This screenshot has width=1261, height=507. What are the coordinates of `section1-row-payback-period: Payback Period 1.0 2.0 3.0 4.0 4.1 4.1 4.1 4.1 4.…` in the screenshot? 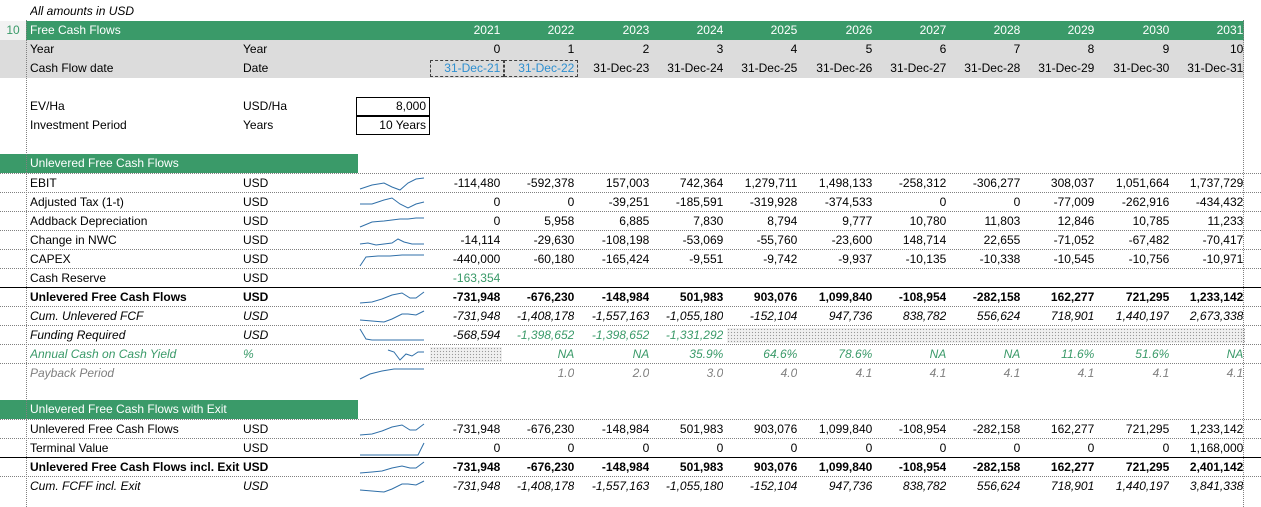 It's located at (630, 373).